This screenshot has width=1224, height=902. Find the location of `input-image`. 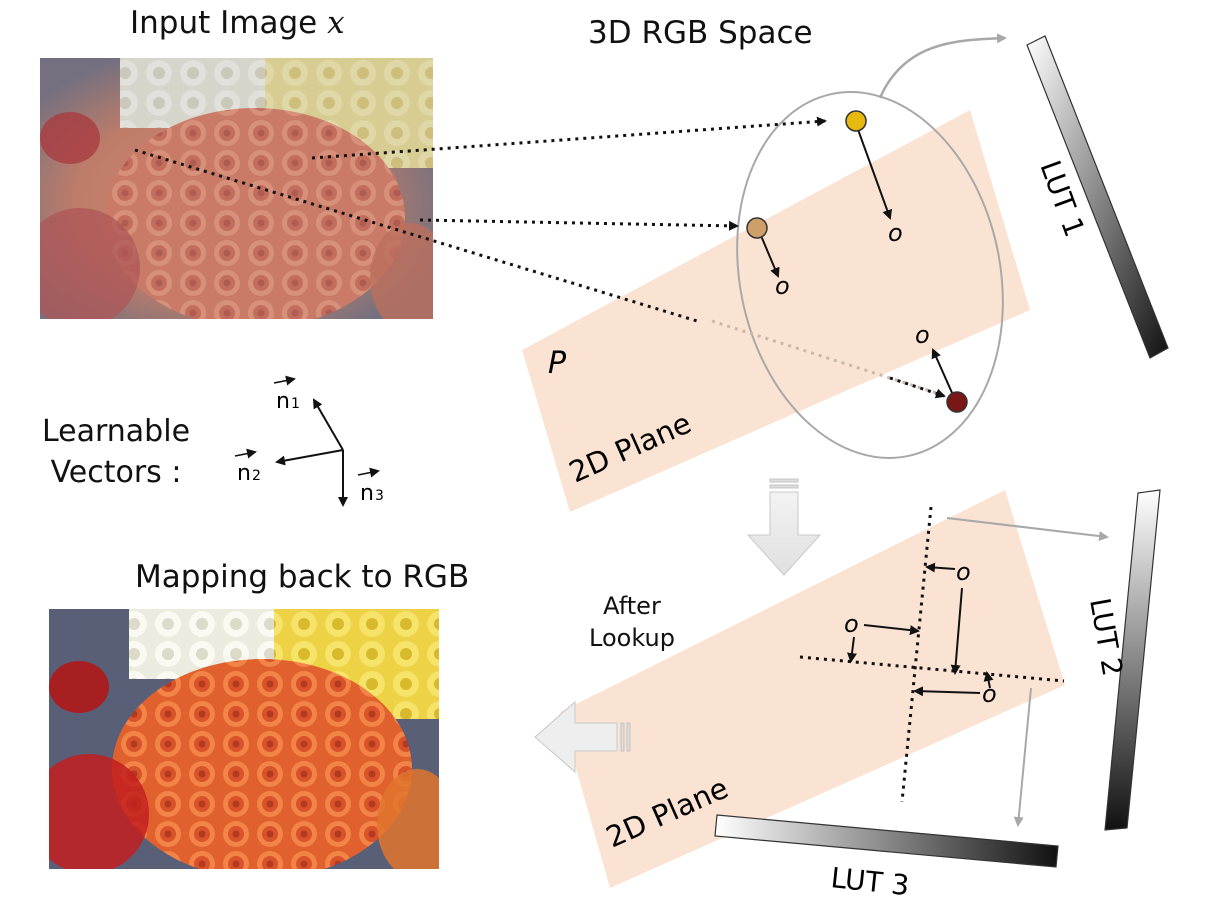

input-image is located at coordinates (236, 188).